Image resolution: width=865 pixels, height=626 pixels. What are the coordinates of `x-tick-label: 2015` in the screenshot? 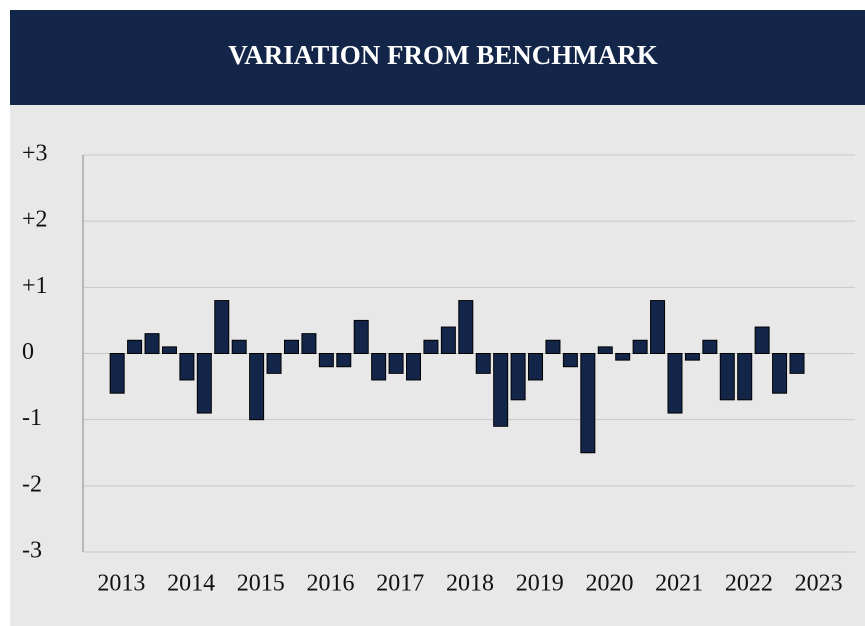 It's located at (261, 584).